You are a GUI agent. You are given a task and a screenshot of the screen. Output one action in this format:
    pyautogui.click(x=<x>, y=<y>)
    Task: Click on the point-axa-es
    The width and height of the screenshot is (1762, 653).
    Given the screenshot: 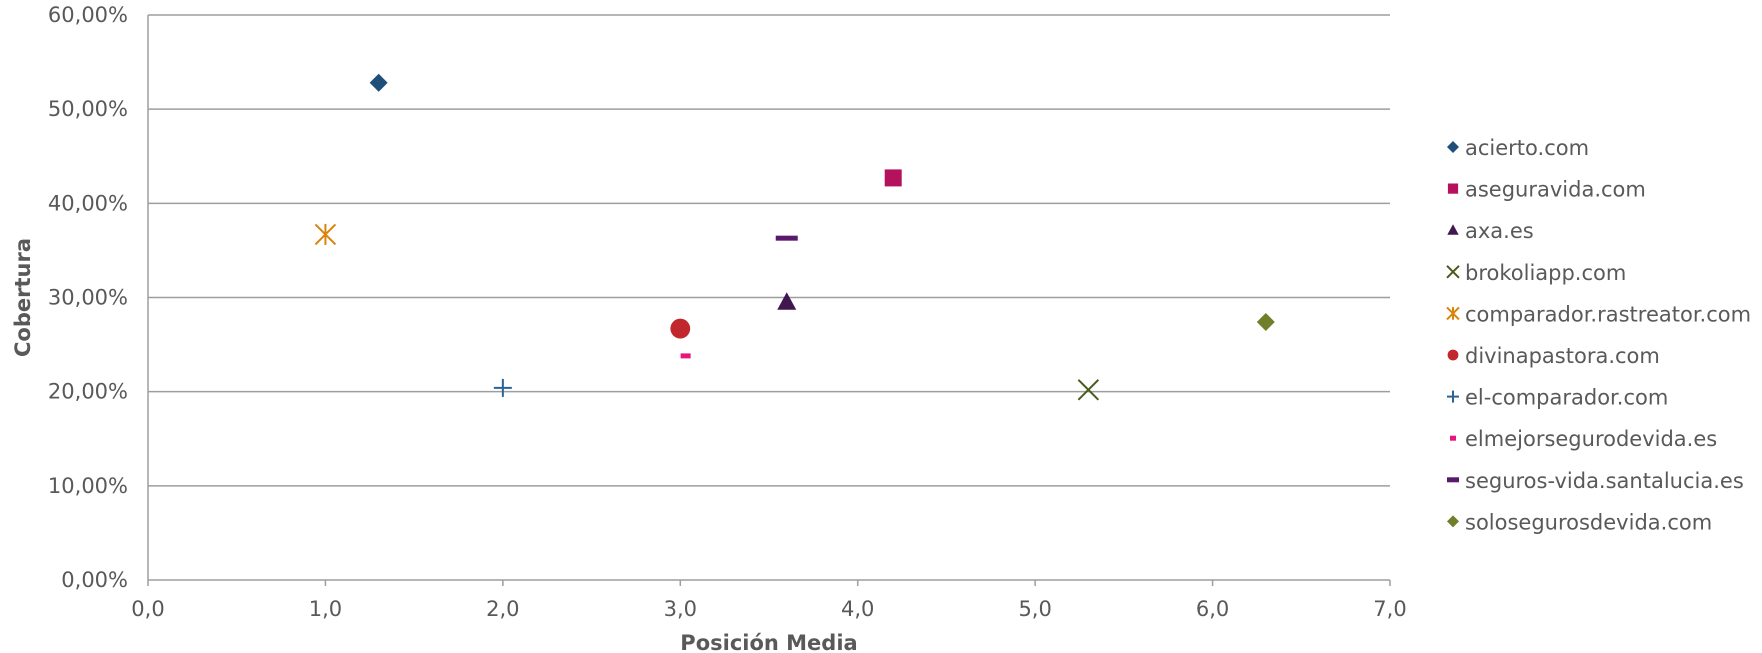 What is the action you would take?
    pyautogui.click(x=787, y=301)
    